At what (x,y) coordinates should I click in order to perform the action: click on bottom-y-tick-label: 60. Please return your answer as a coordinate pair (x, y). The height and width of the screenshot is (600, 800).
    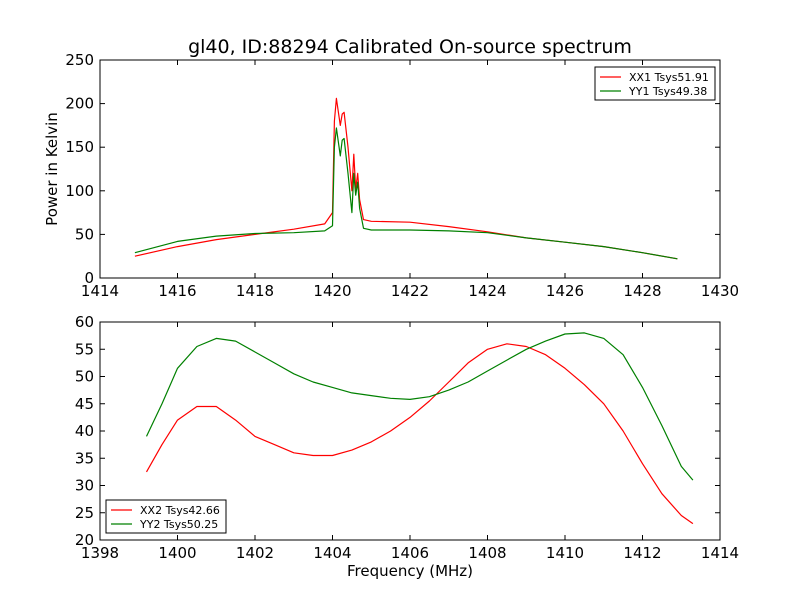
    Looking at the image, I should click on (84, 322).